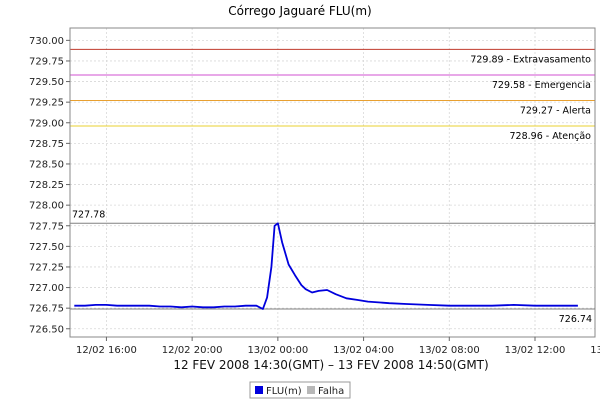  What do you see at coordinates (46, 103) in the screenshot?
I see `y-tick-label: 729.25` at bounding box center [46, 103].